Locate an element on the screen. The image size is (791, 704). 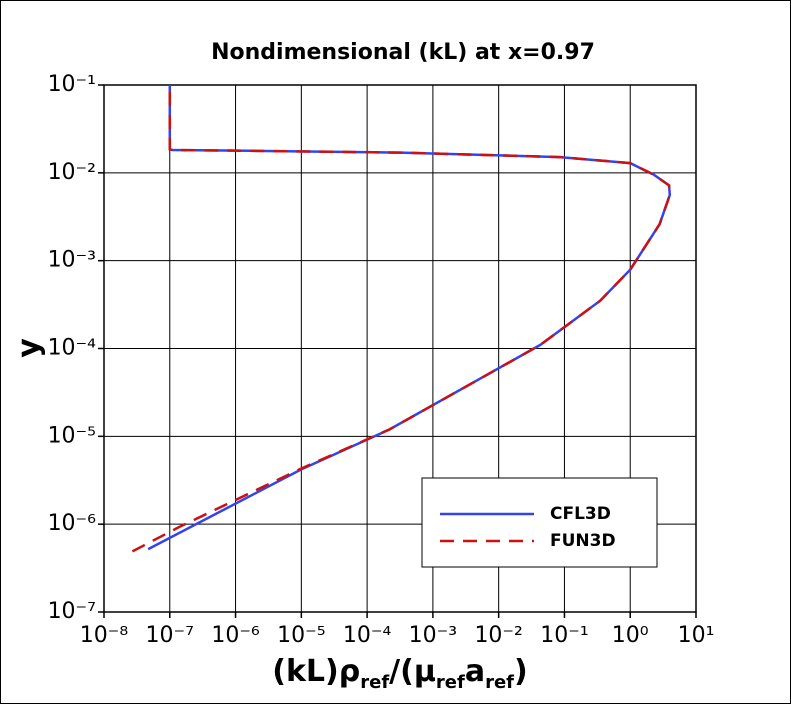
y-tick-label: 10⁻⁴ is located at coordinates (72, 348).